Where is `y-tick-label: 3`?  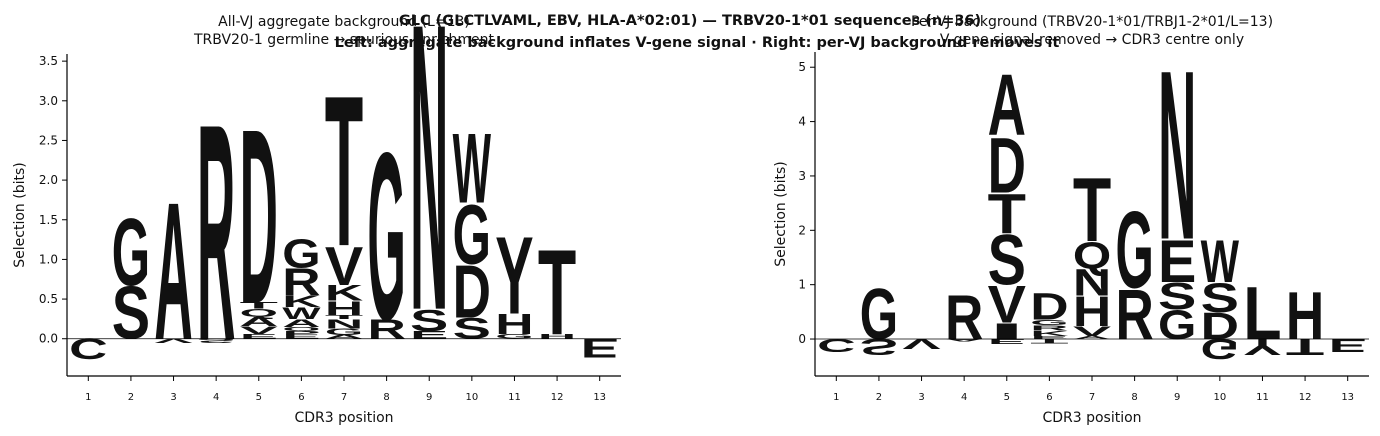 y-tick-label: 3 is located at coordinates (802, 176).